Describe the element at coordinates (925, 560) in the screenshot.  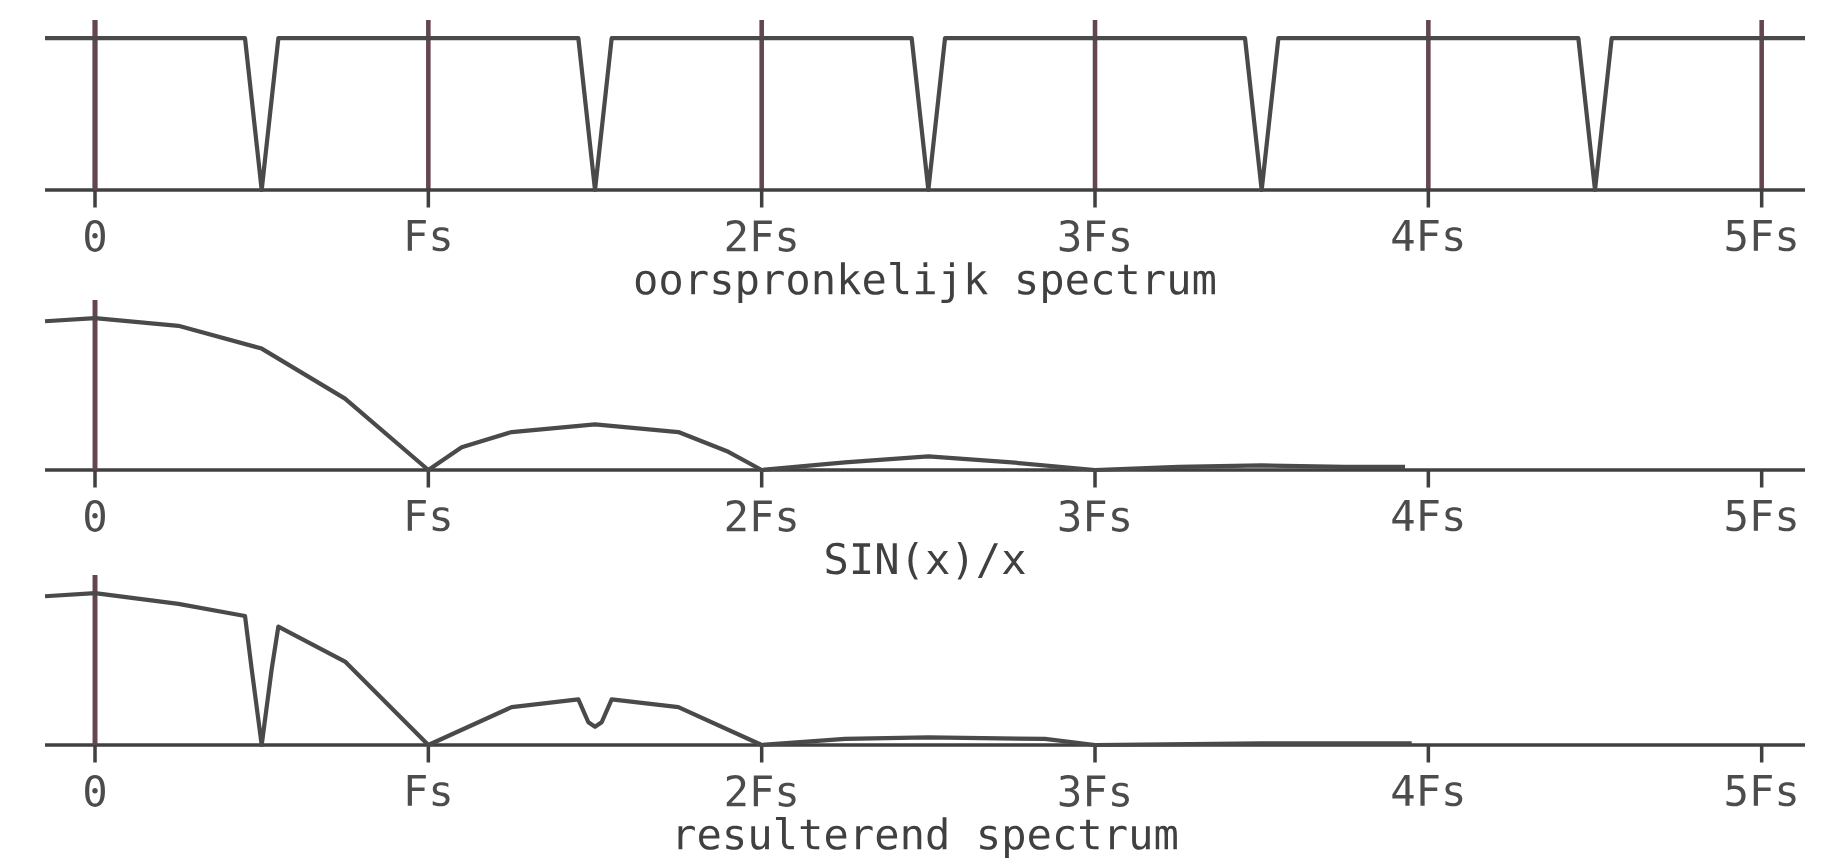
I see `x-axis-title: SIN(x)/x` at that location.